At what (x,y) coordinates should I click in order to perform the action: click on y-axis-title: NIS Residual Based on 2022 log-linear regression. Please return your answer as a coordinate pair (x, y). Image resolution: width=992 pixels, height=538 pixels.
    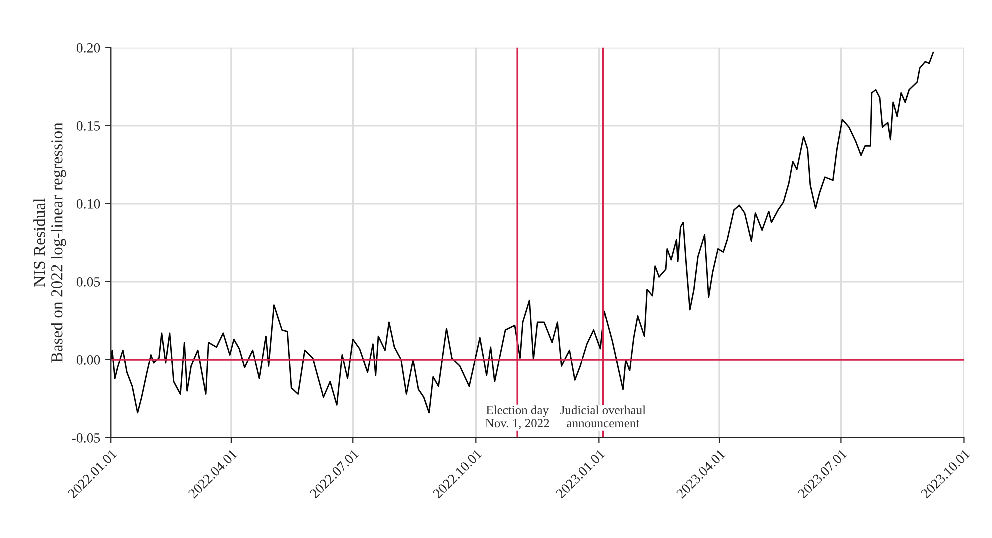
    Looking at the image, I should click on (50, 242).